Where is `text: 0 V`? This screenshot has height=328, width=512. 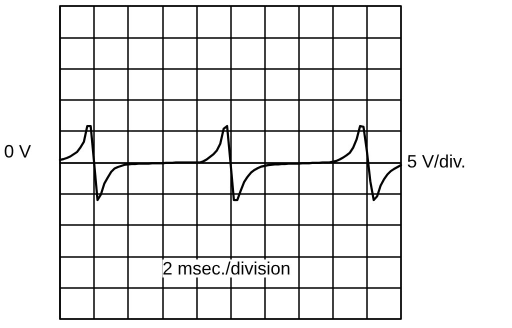
text: 0 V is located at coordinates (18, 152).